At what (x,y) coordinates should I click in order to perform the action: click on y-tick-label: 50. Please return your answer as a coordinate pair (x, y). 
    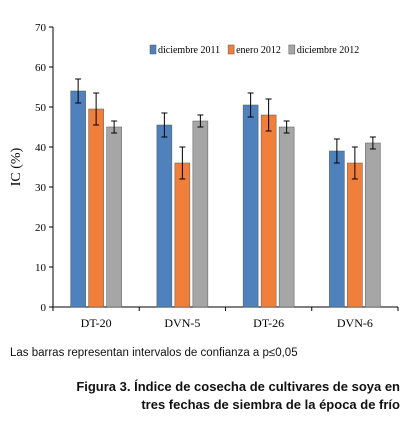
    Looking at the image, I should click on (41, 108).